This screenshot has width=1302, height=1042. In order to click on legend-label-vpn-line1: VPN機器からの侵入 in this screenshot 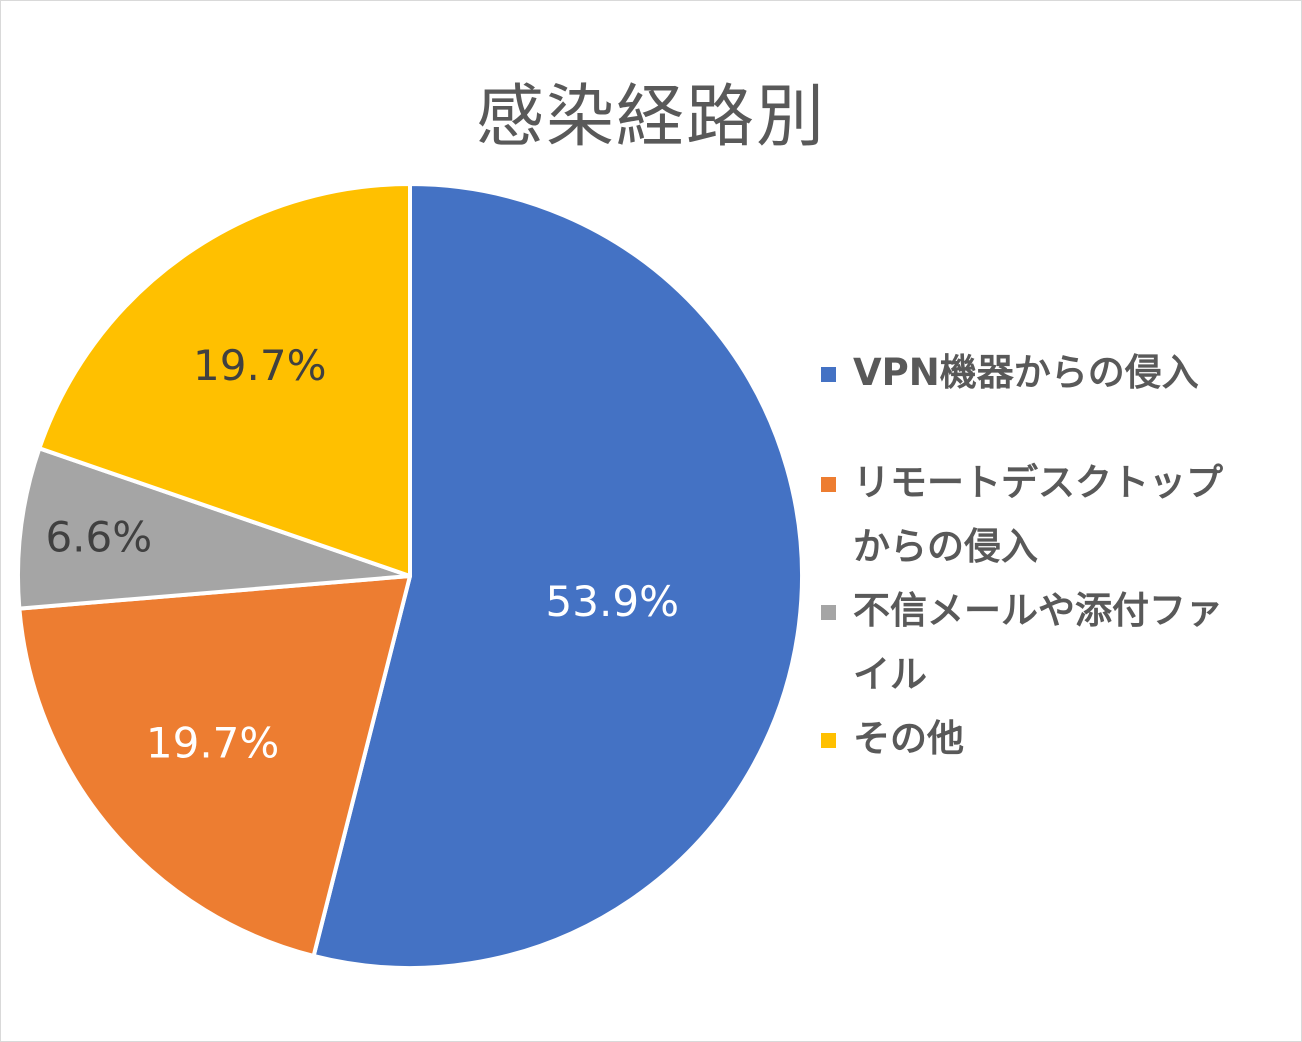, I will do `click(1026, 372)`.